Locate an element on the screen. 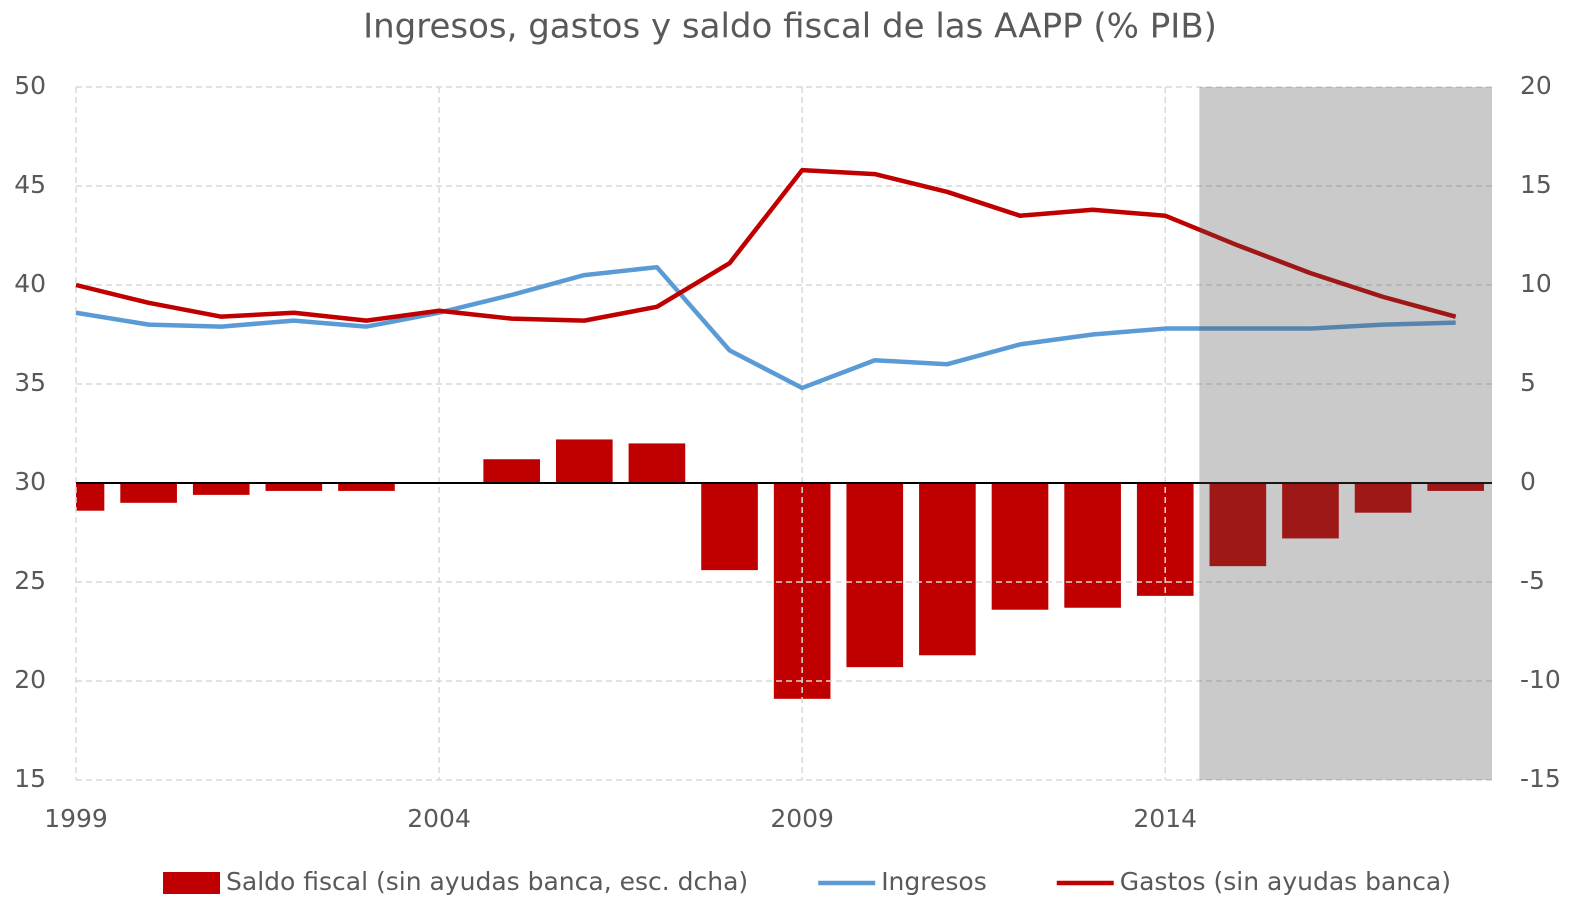 The width and height of the screenshot is (1583, 910). y-tick-label: 40 is located at coordinates (30, 283).